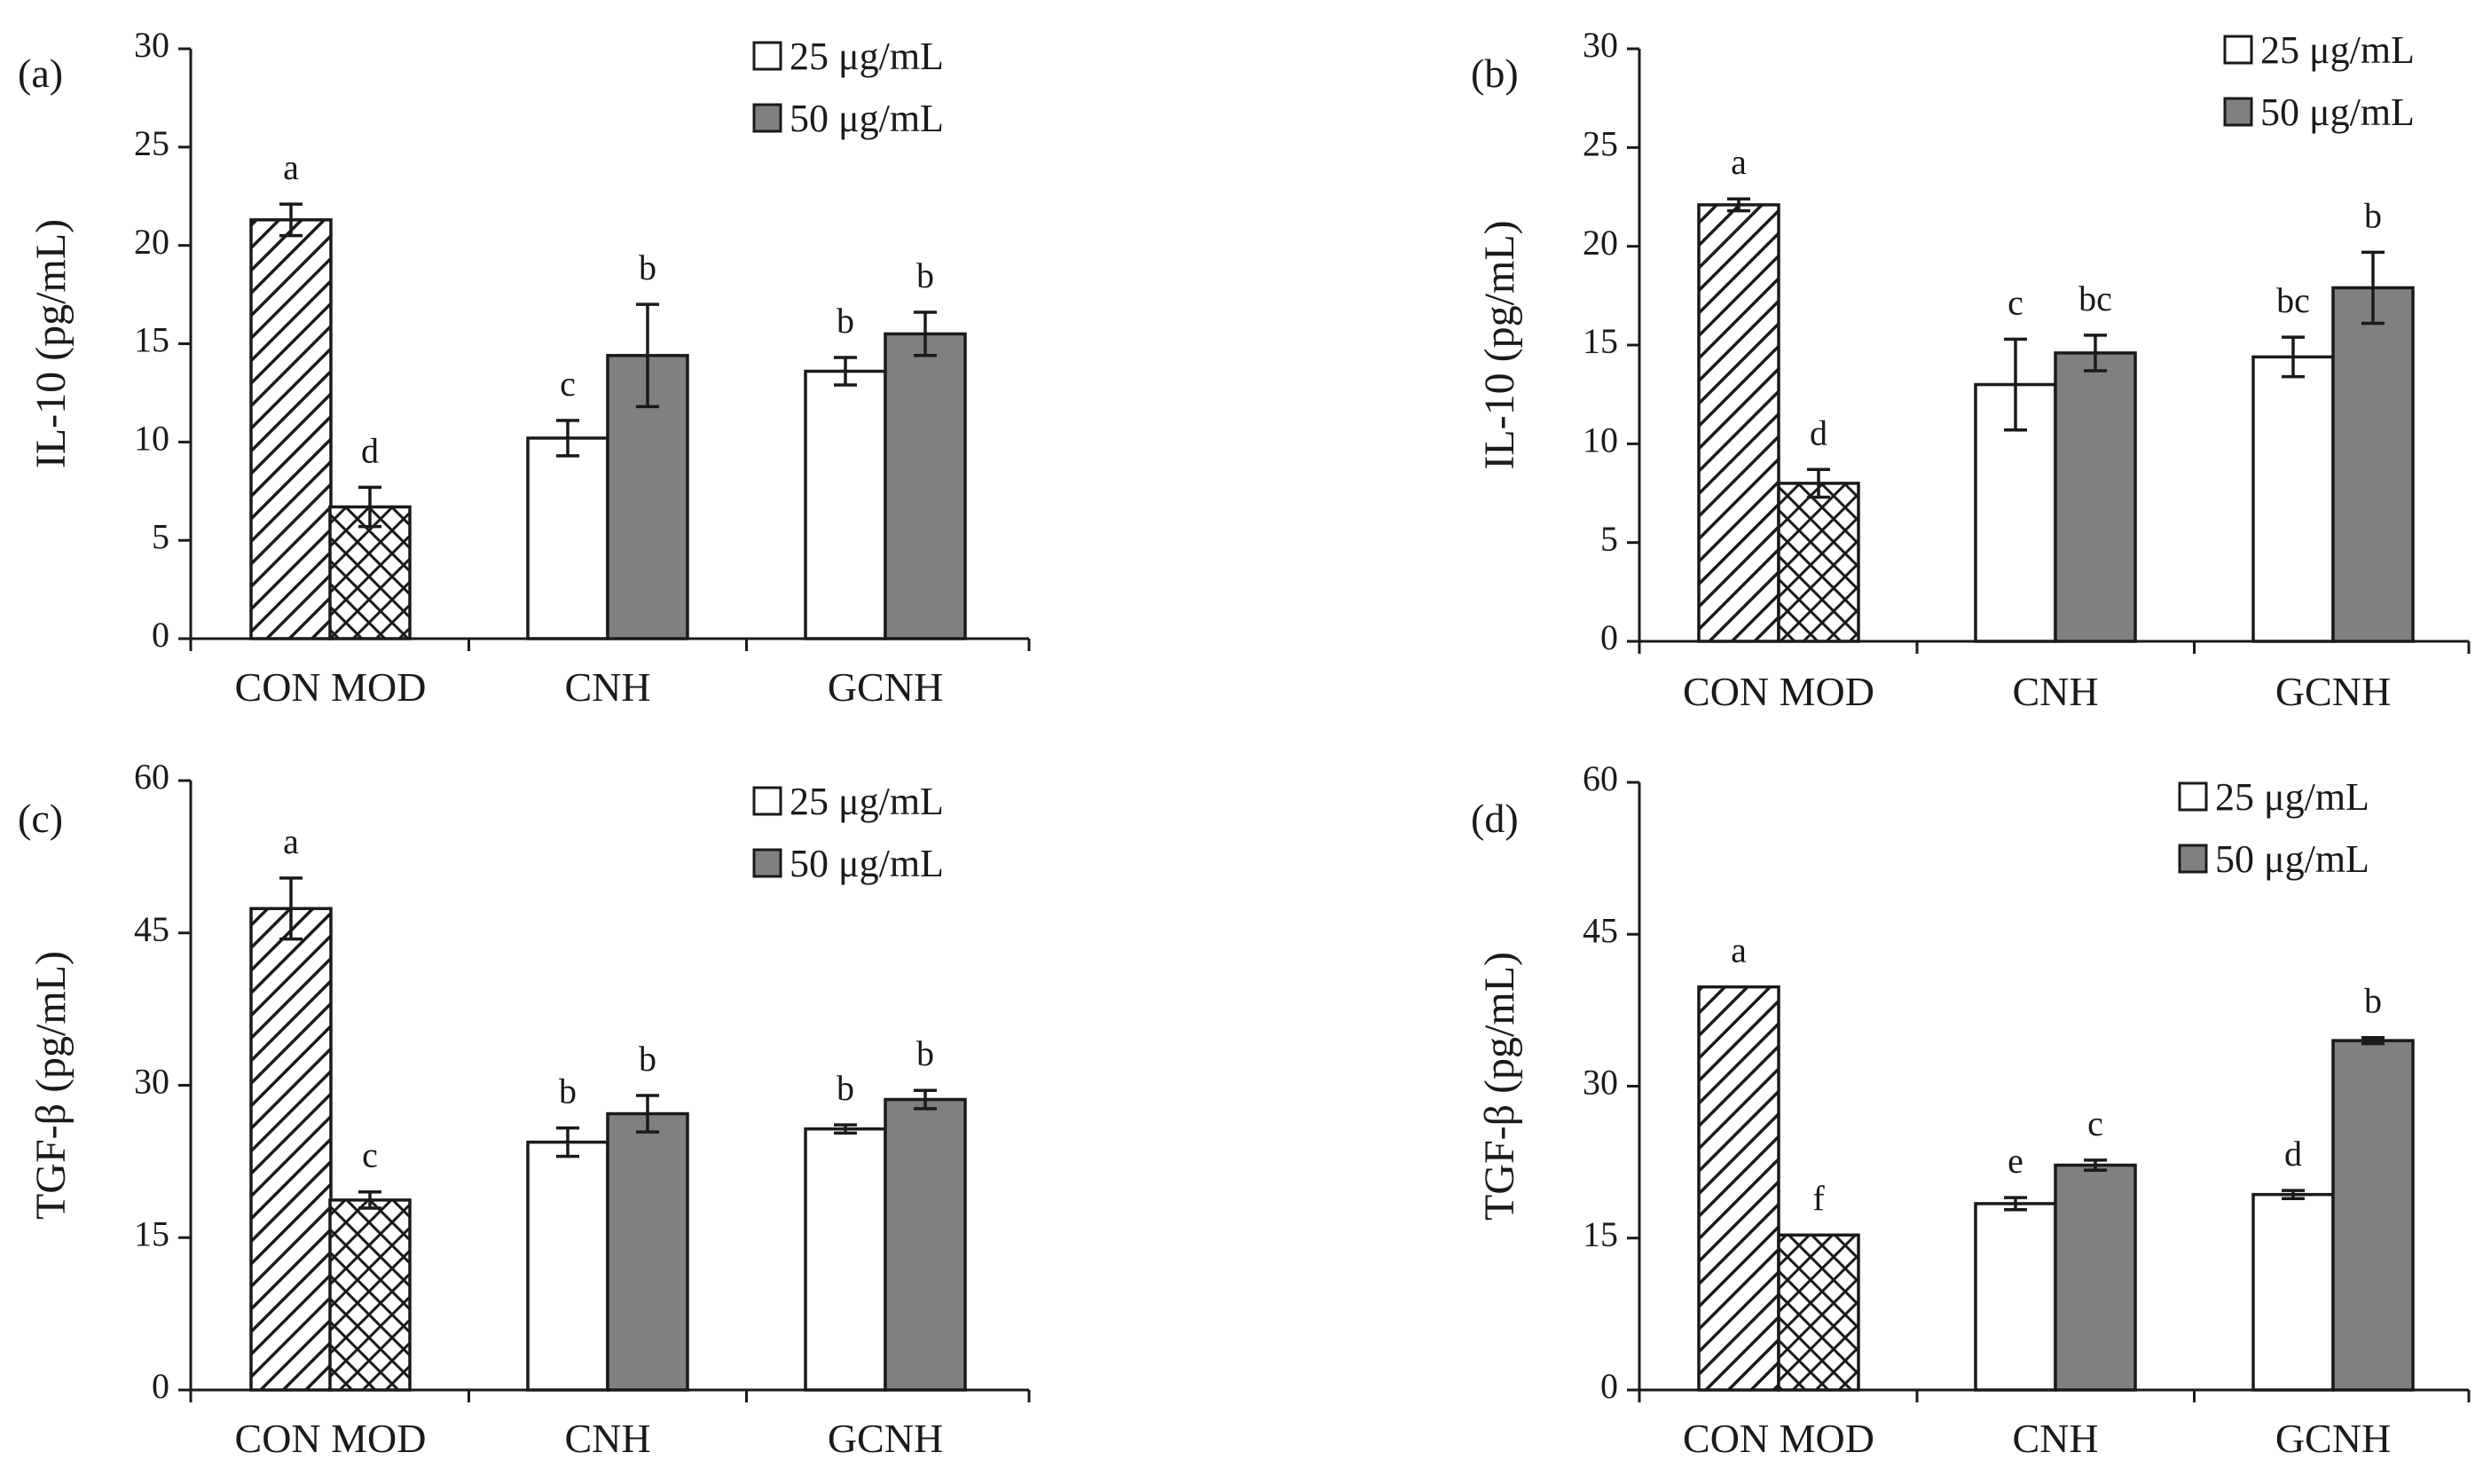 The height and width of the screenshot is (1484, 2483). I want to click on y-tick-label: 20, so click(1601, 243).